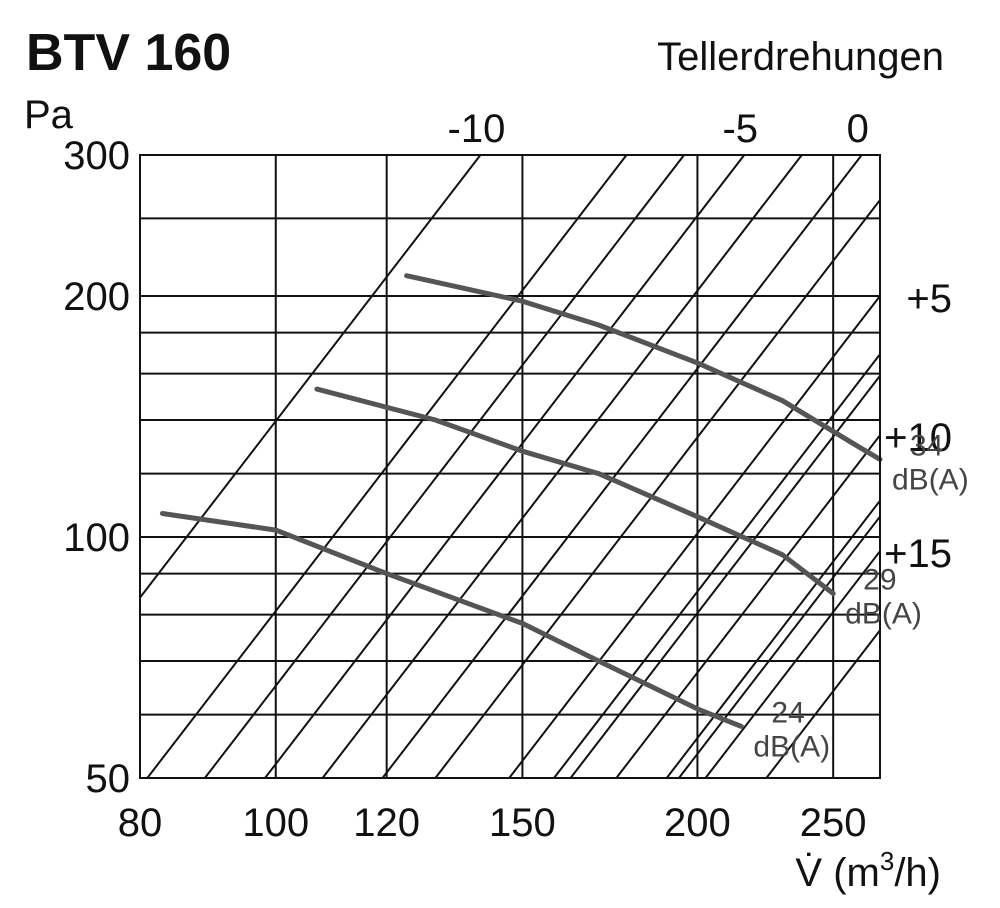 This screenshot has width=1000, height=908. Describe the element at coordinates (918, 554) in the screenshot. I see `turn-label: +15` at that location.